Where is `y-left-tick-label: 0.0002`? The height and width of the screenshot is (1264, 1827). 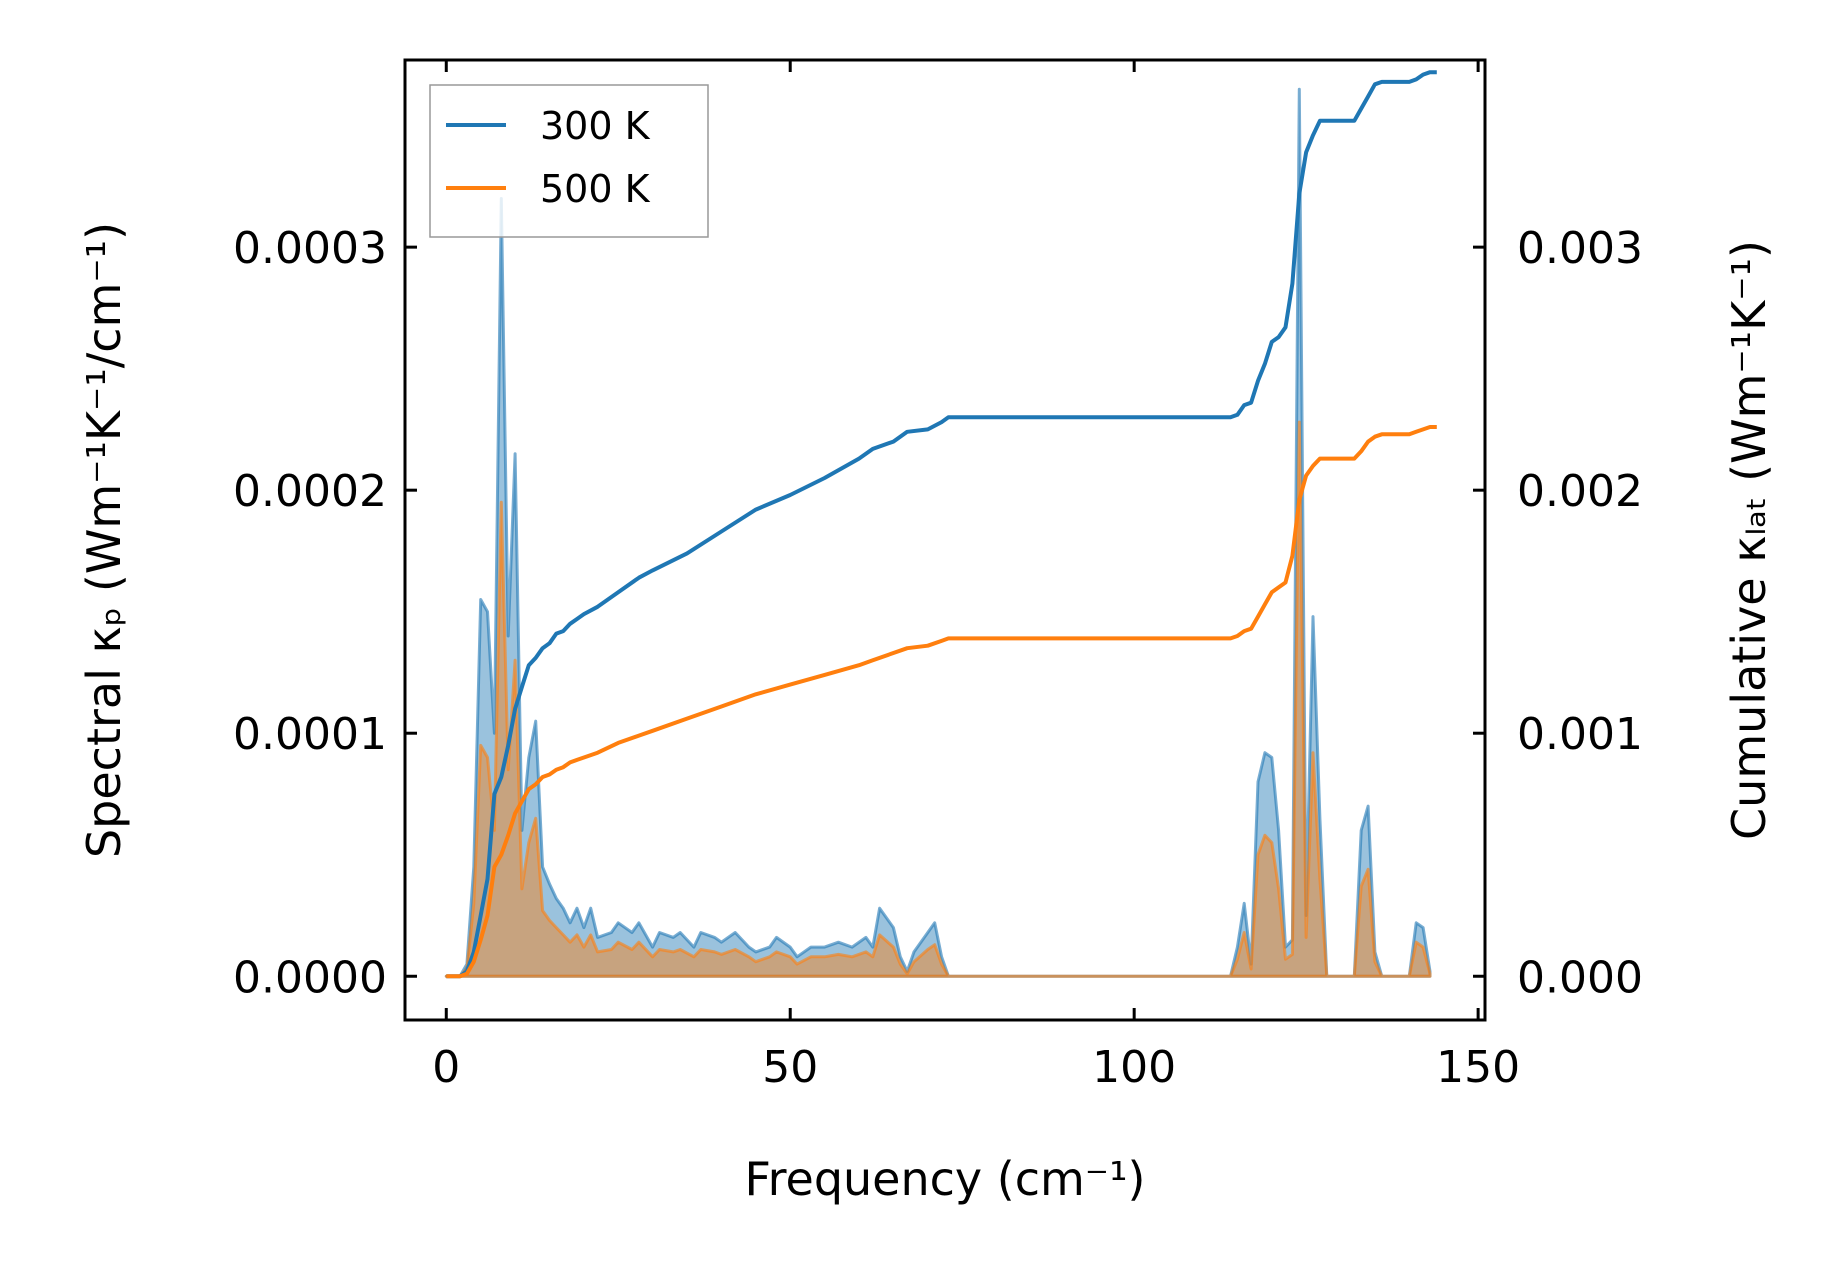 y-left-tick-label: 0.0002 is located at coordinates (310, 491).